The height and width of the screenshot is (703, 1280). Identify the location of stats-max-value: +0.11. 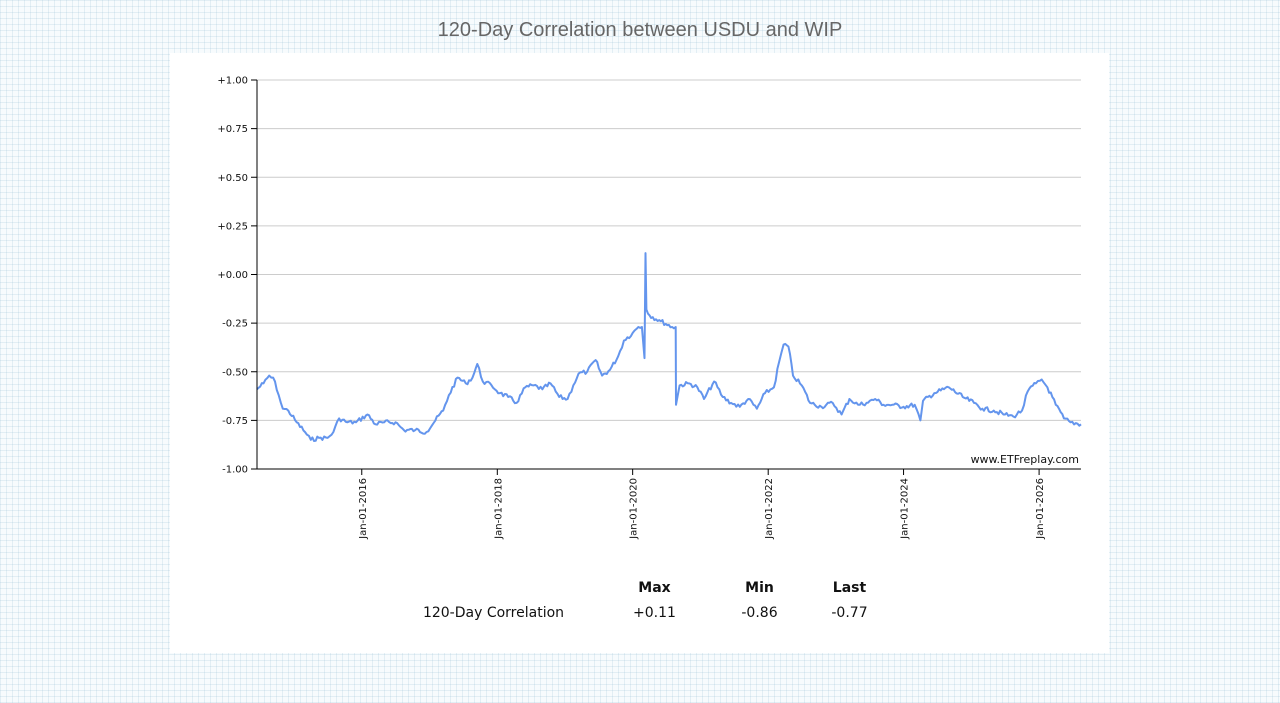
(654, 613).